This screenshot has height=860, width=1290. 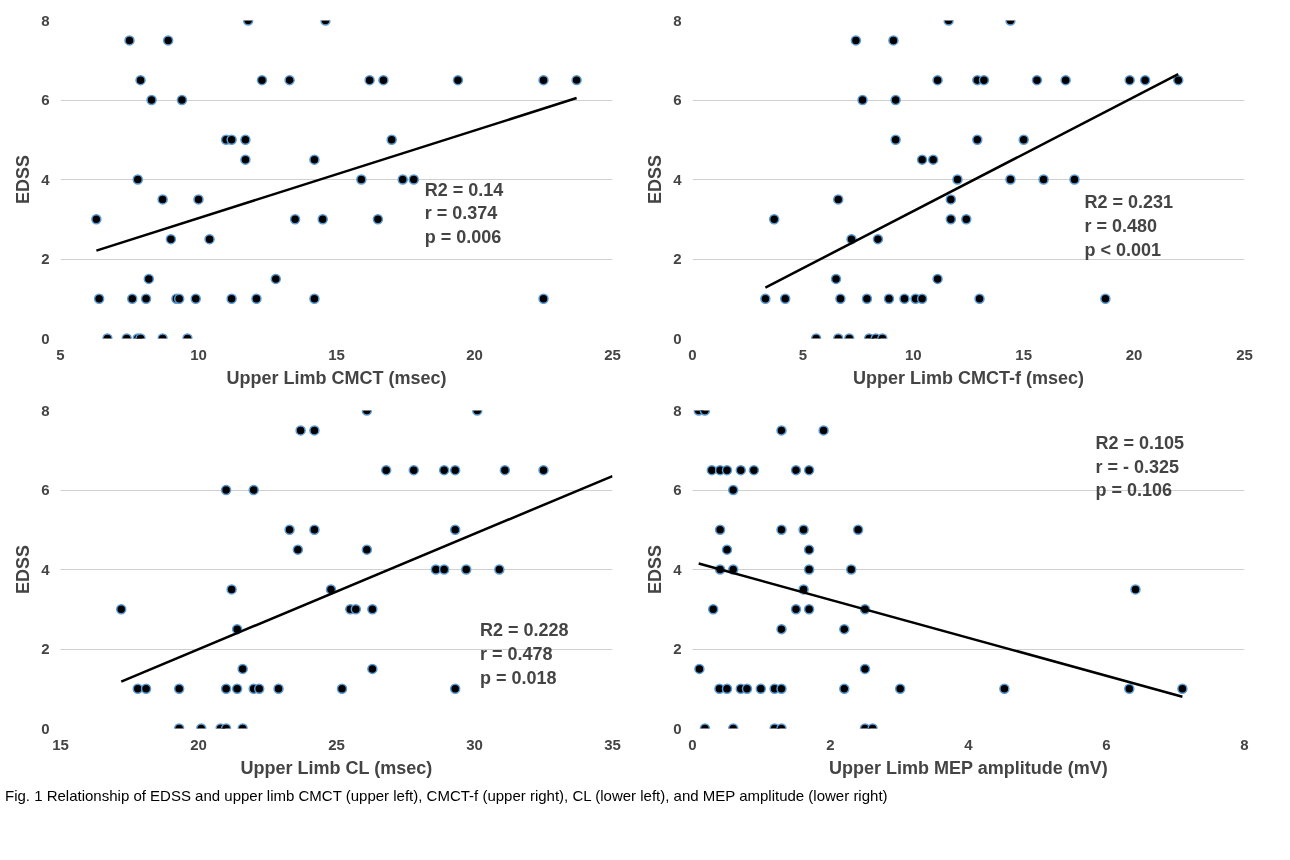 I want to click on caption: Fig. 1 Relationship of EDSS and upper limb CMCT (upper left), CMCT-f (upper right), CL (lower left), and MEP amplitude (lower right), so click(x=446, y=796).